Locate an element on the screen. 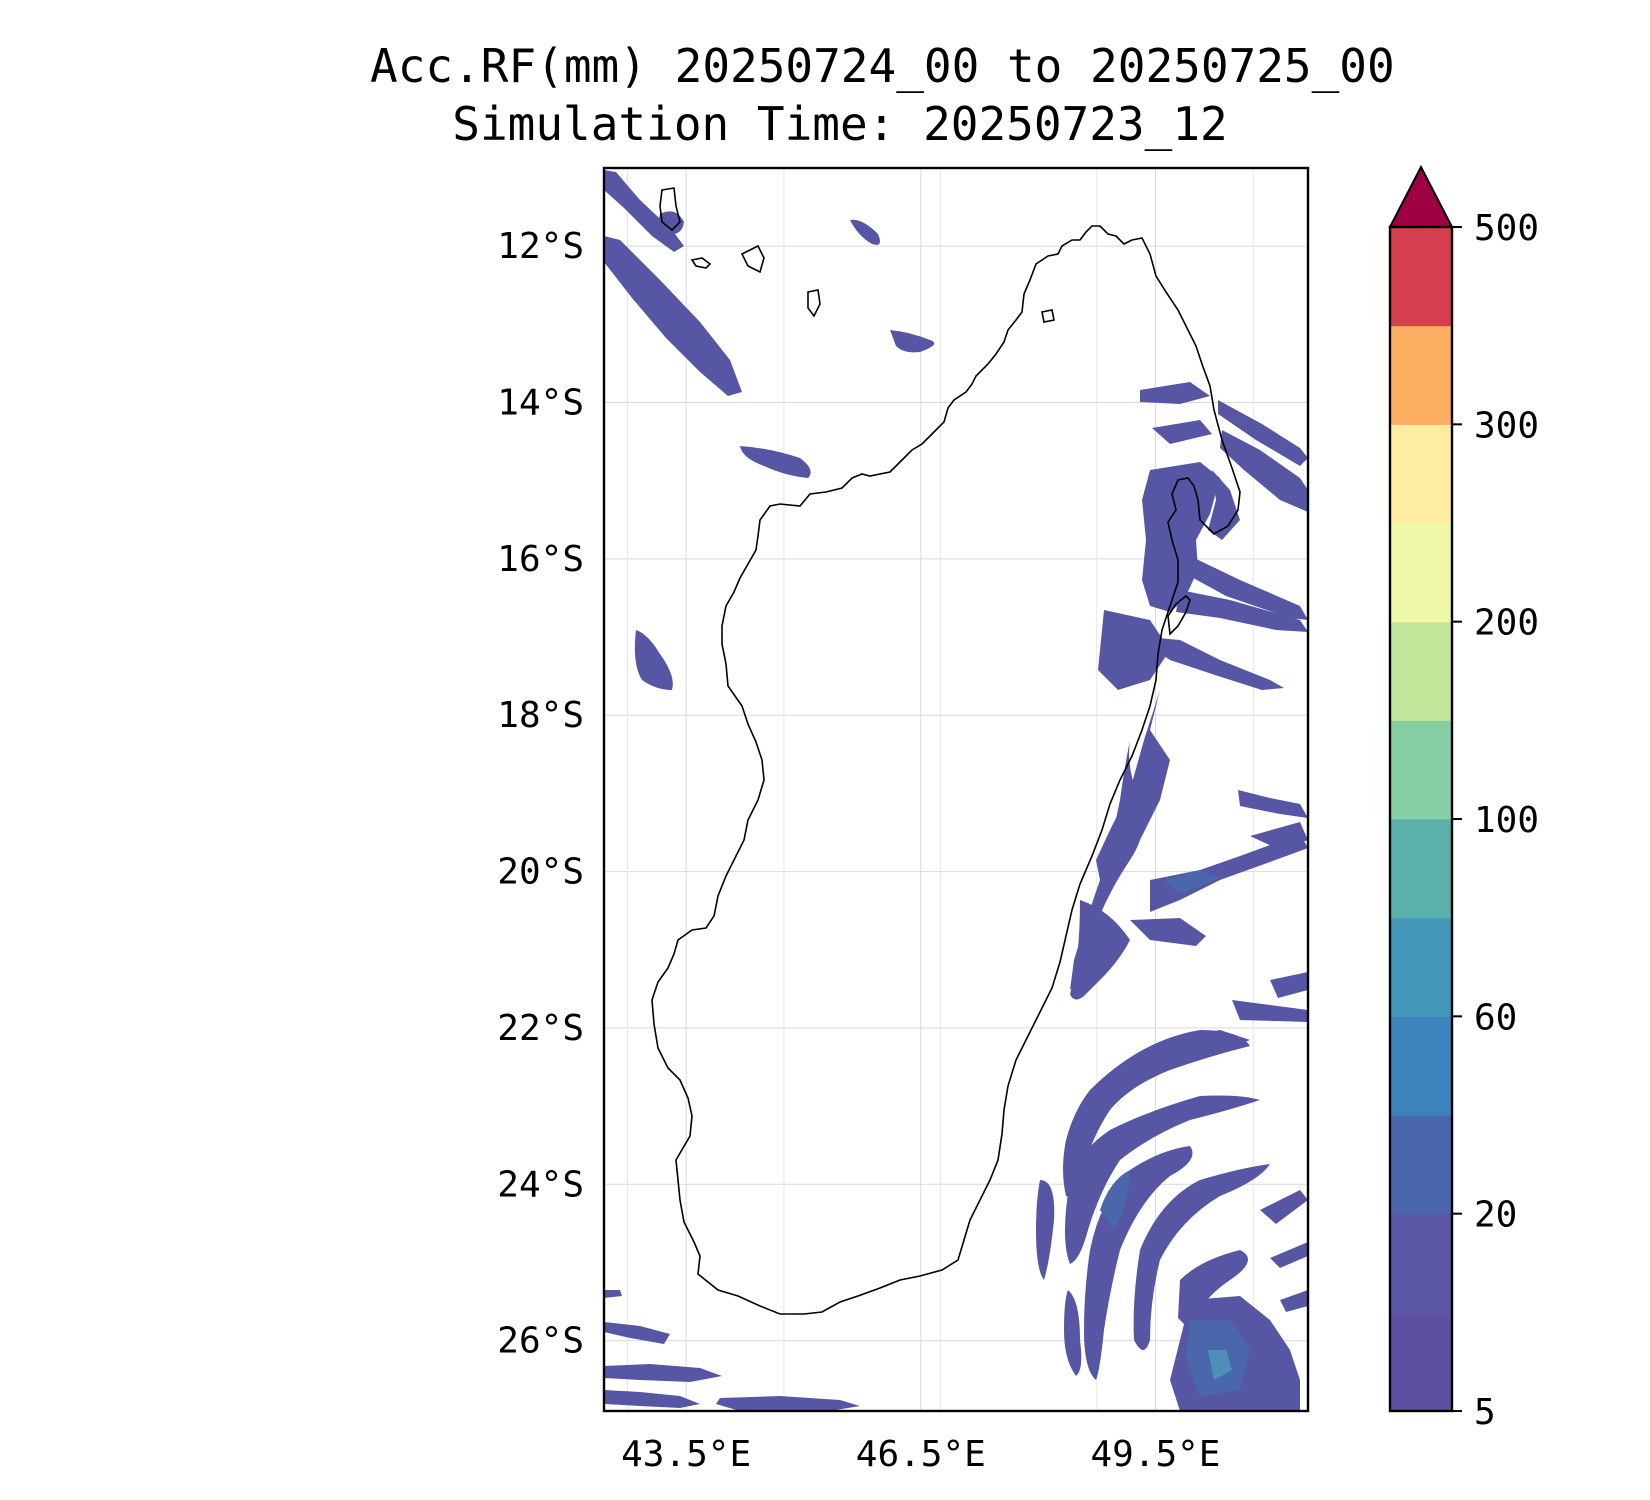 The width and height of the screenshot is (1650, 1500). lat-tick-label: 16°S is located at coordinates (540, 559).